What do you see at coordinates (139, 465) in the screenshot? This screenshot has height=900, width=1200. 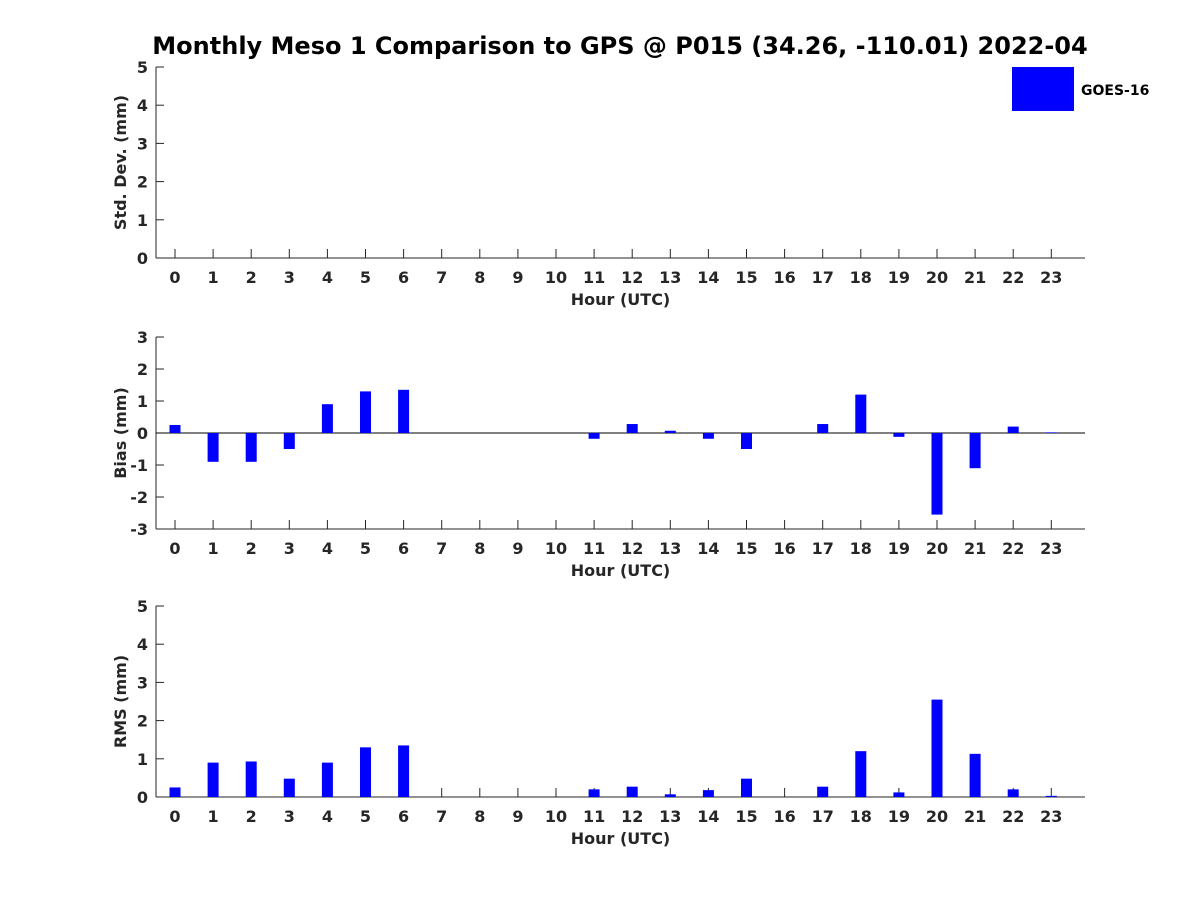 I see `y-tick-label: -1` at bounding box center [139, 465].